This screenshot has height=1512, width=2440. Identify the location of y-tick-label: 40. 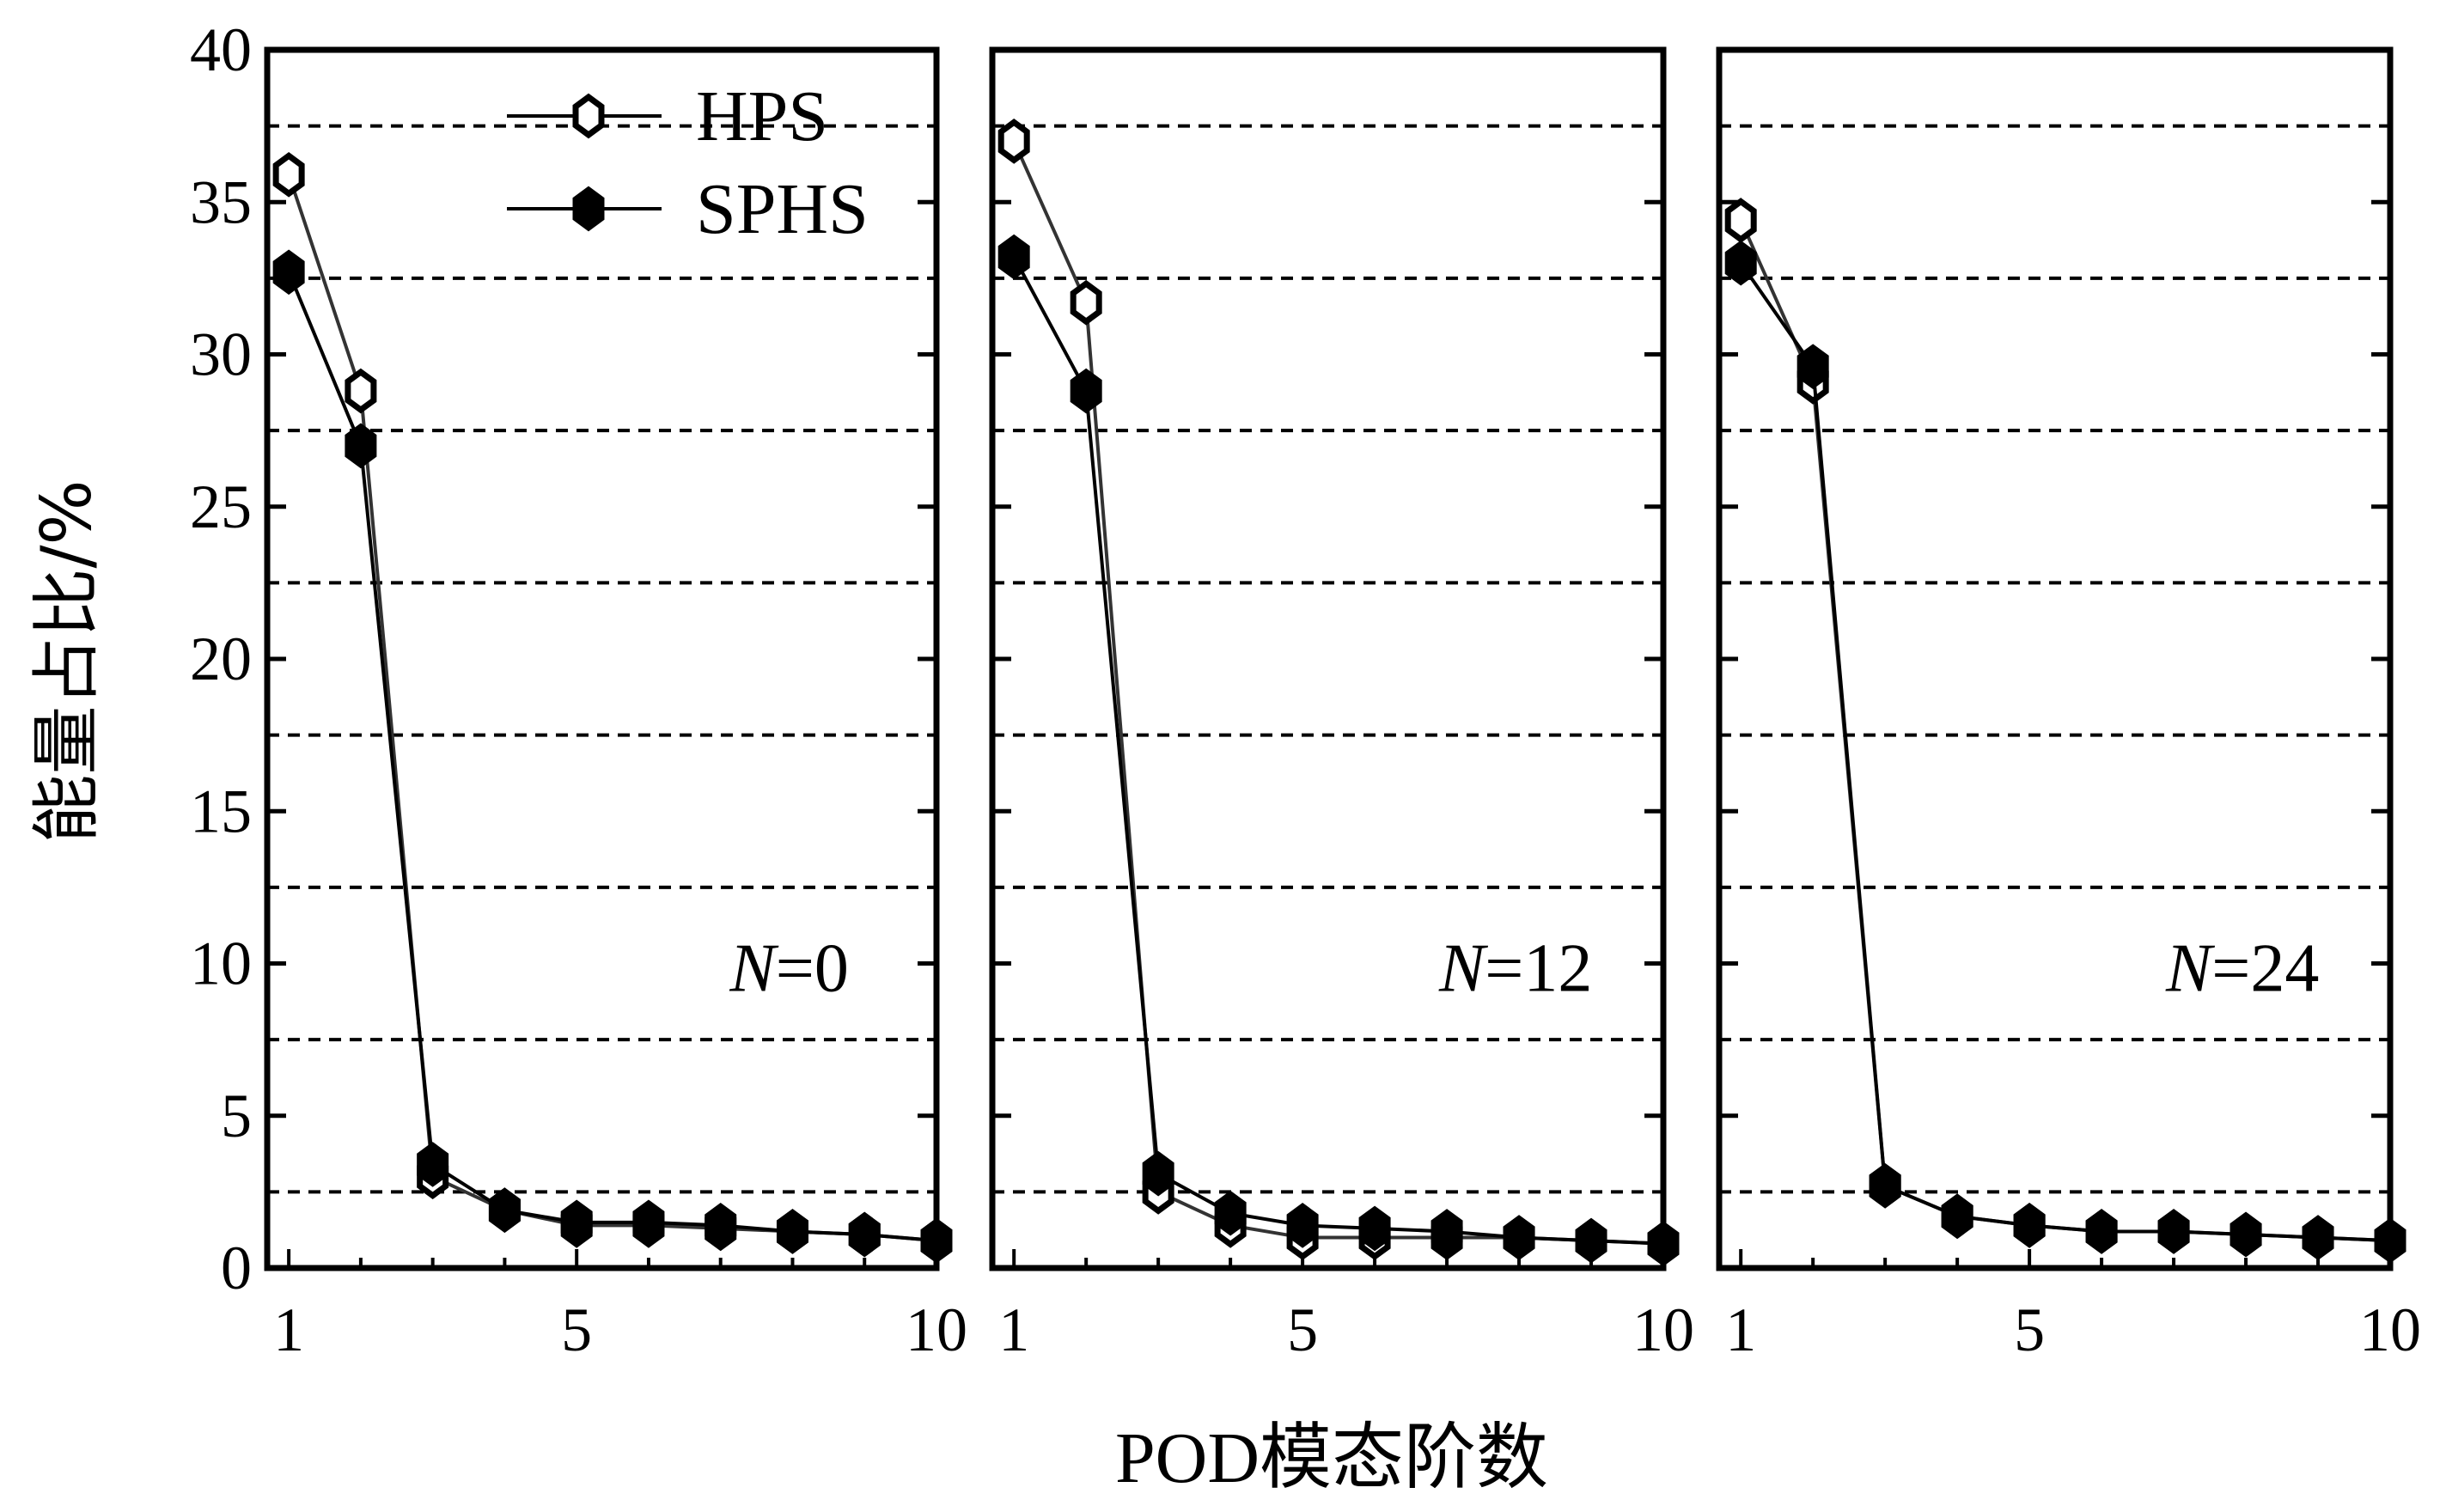
(221, 49).